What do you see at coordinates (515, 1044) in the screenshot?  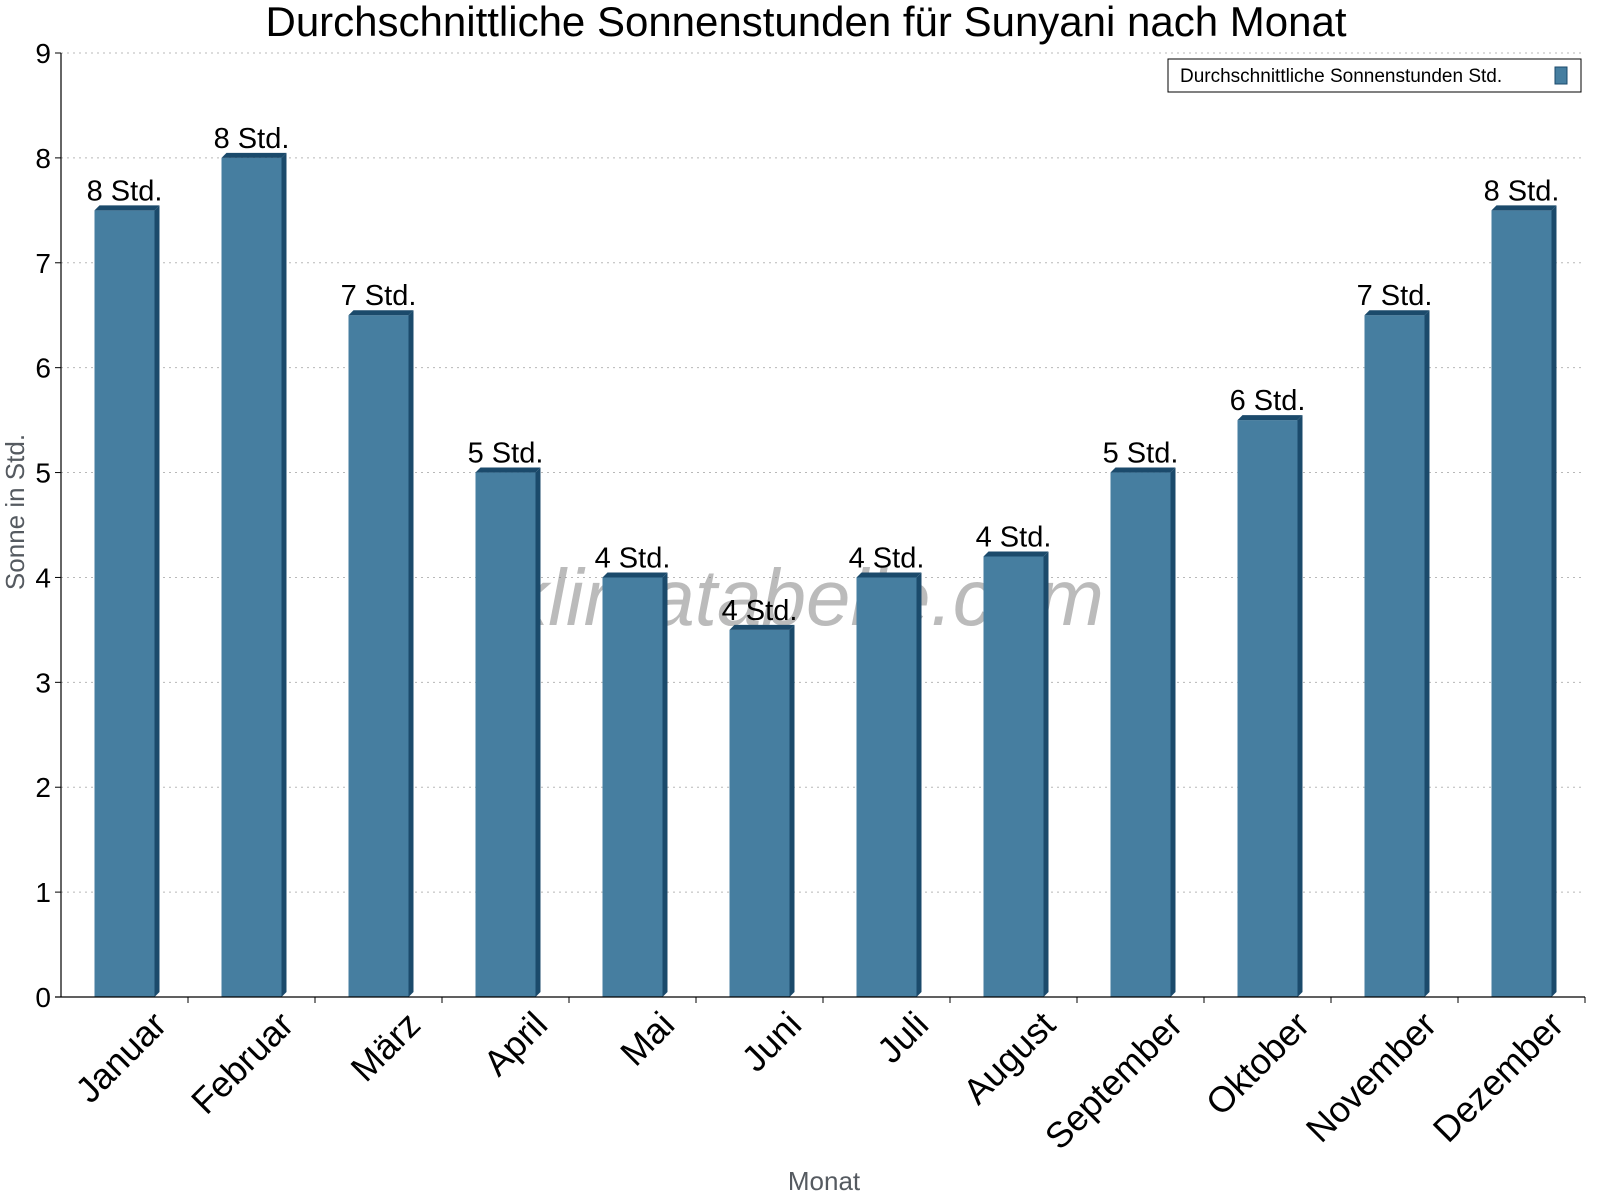 I see `x-tick-label: April` at bounding box center [515, 1044].